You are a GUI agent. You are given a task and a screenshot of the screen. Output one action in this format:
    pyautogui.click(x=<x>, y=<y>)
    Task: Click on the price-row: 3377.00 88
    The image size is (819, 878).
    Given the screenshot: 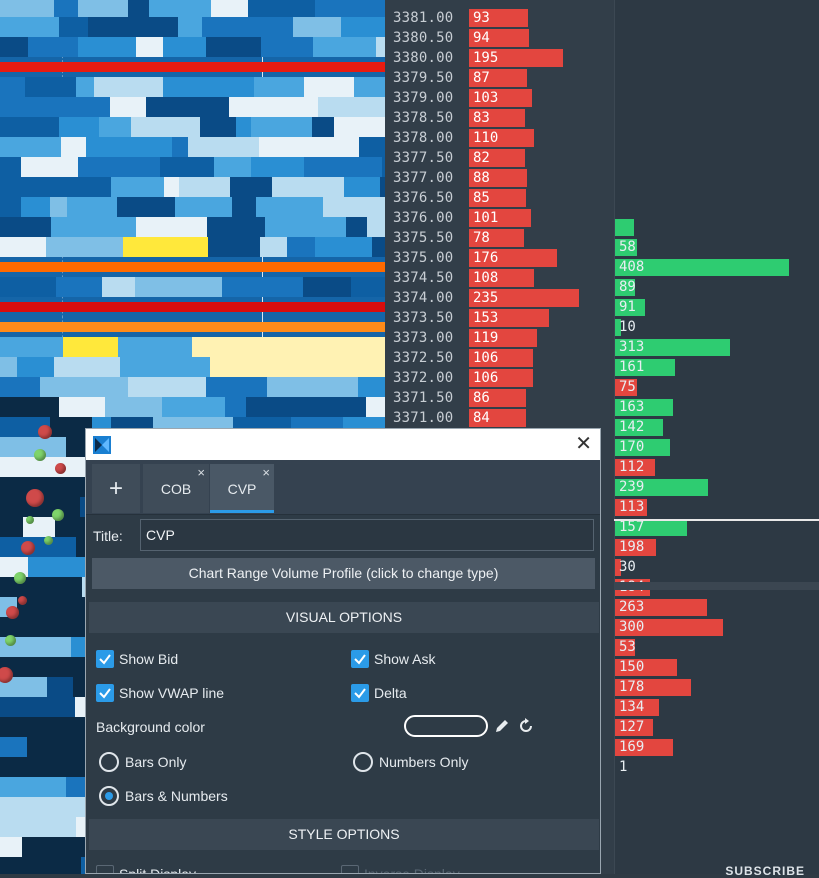 What is the action you would take?
    pyautogui.click(x=499, y=178)
    